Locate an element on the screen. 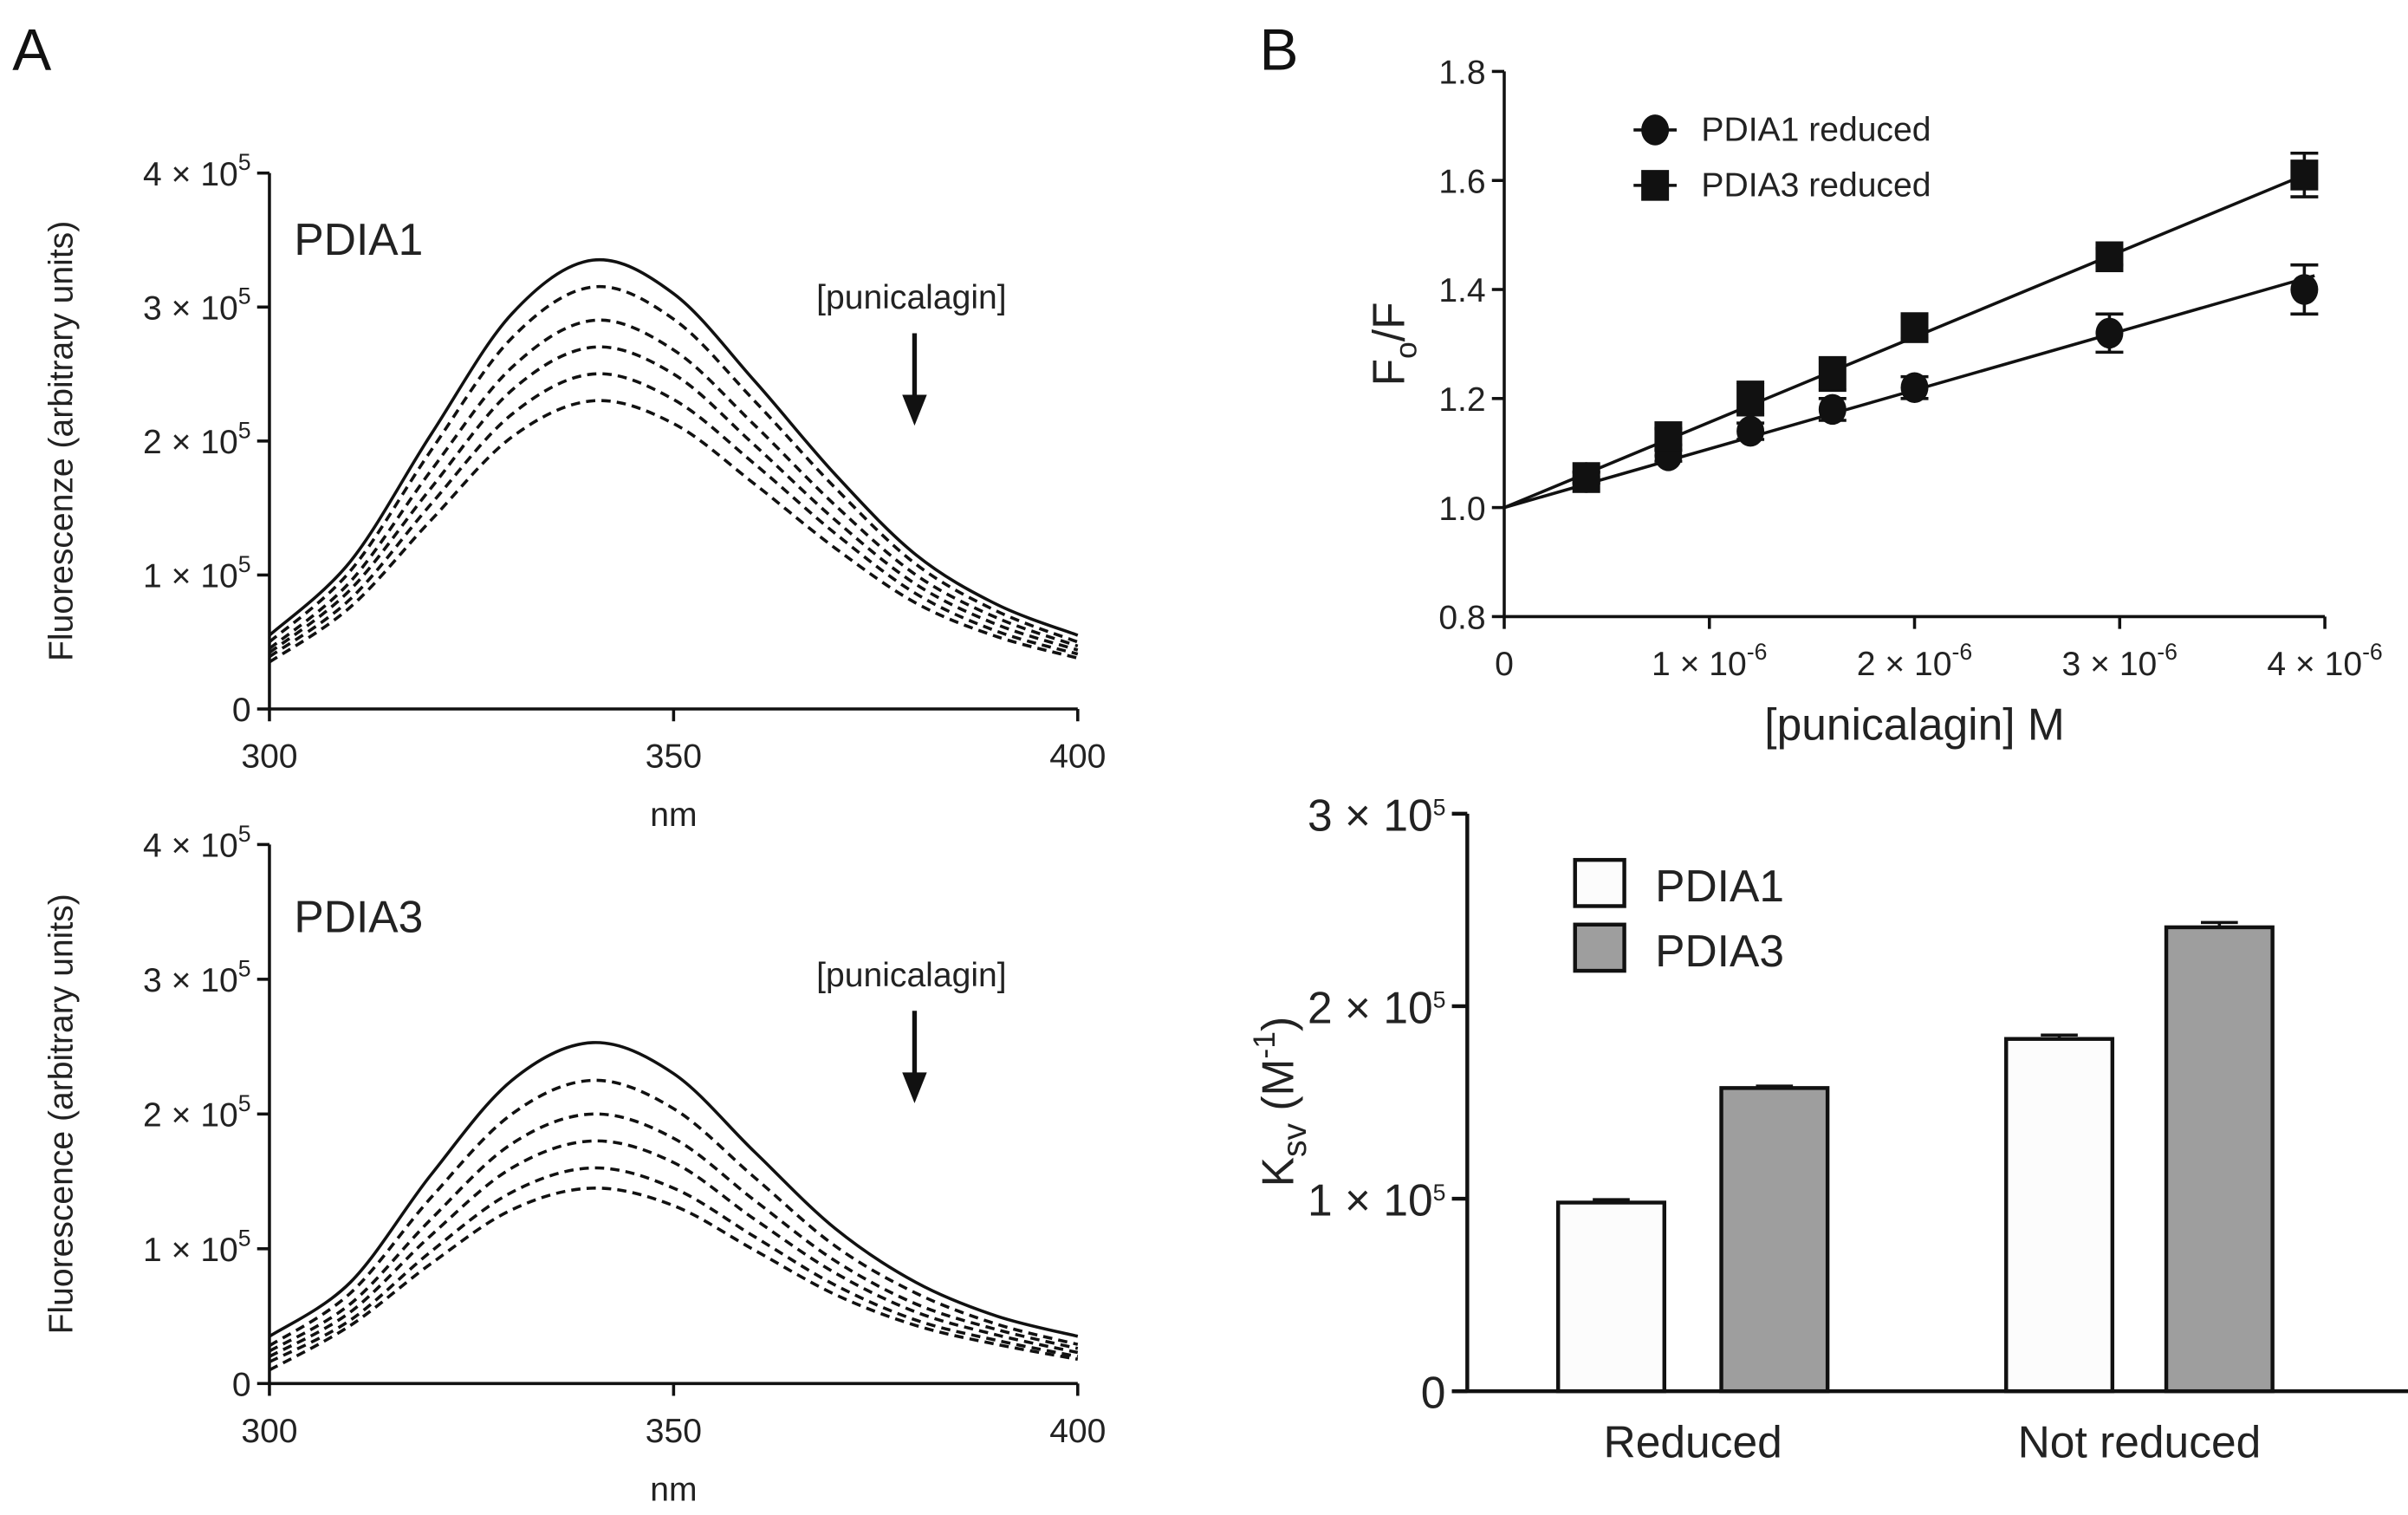 The image size is (2408, 1515). y-label-rest: (M is located at coordinates (1278, 1091).